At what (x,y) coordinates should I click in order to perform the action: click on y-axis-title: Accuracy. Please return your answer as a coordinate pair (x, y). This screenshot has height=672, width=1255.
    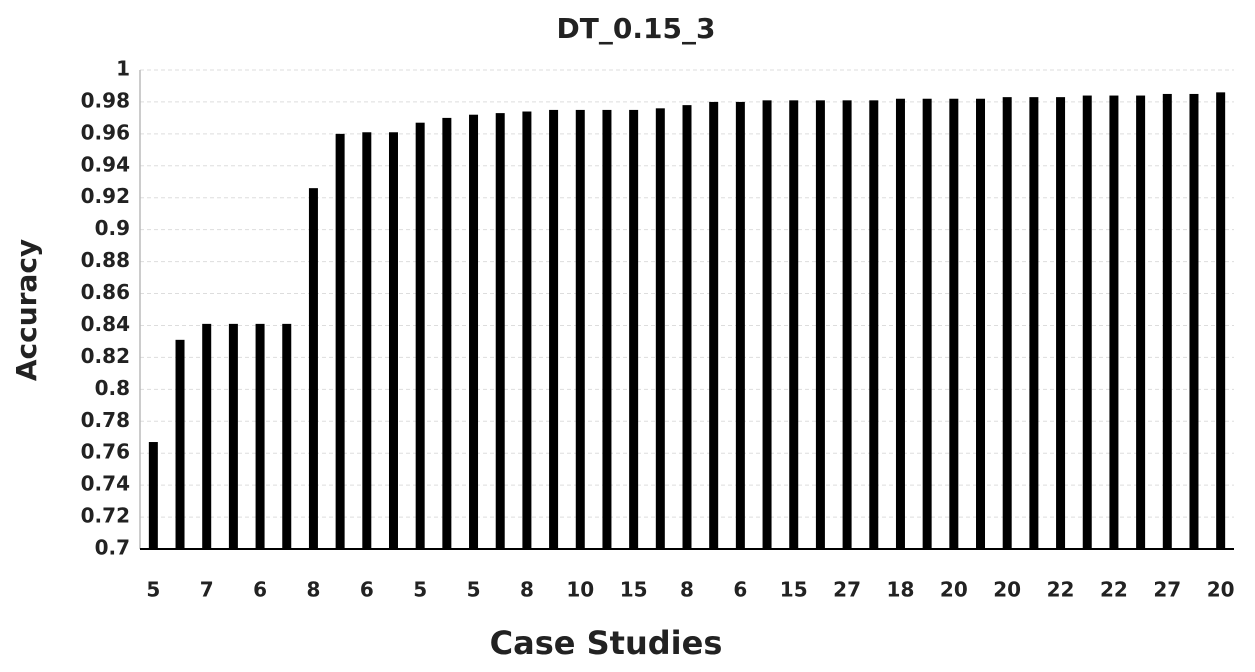
    Looking at the image, I should click on (26, 310).